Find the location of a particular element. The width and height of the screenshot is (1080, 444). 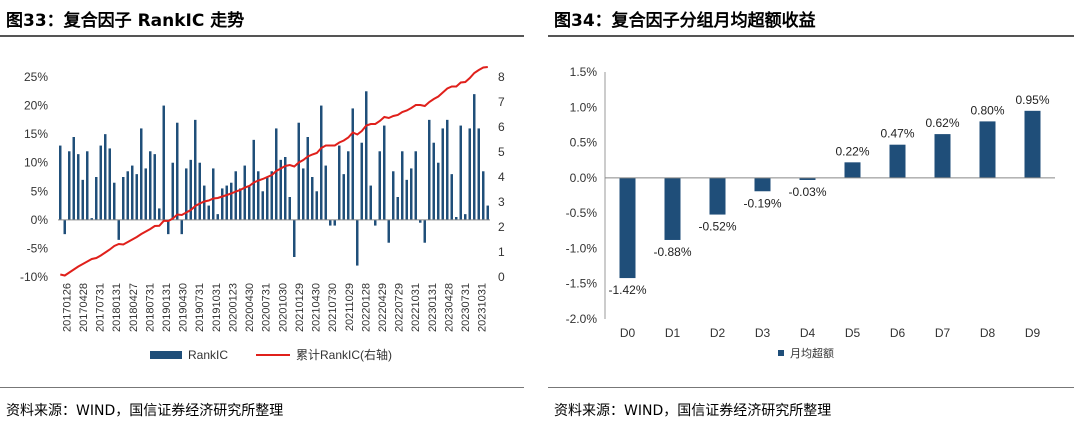

y-left-tick-label: 25% is located at coordinates (36, 77).